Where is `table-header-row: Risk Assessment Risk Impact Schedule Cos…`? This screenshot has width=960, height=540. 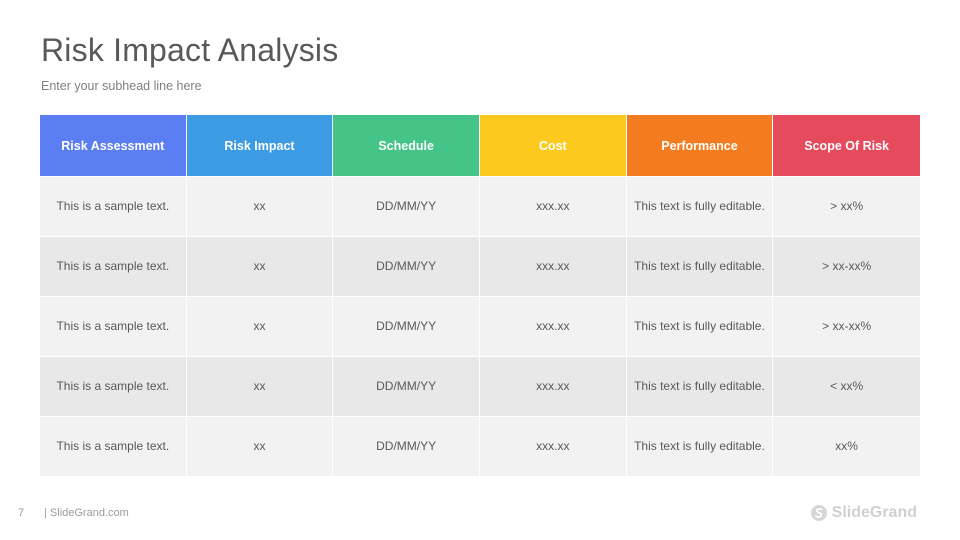 table-header-row: Risk Assessment Risk Impact Schedule Cos… is located at coordinates (480, 145).